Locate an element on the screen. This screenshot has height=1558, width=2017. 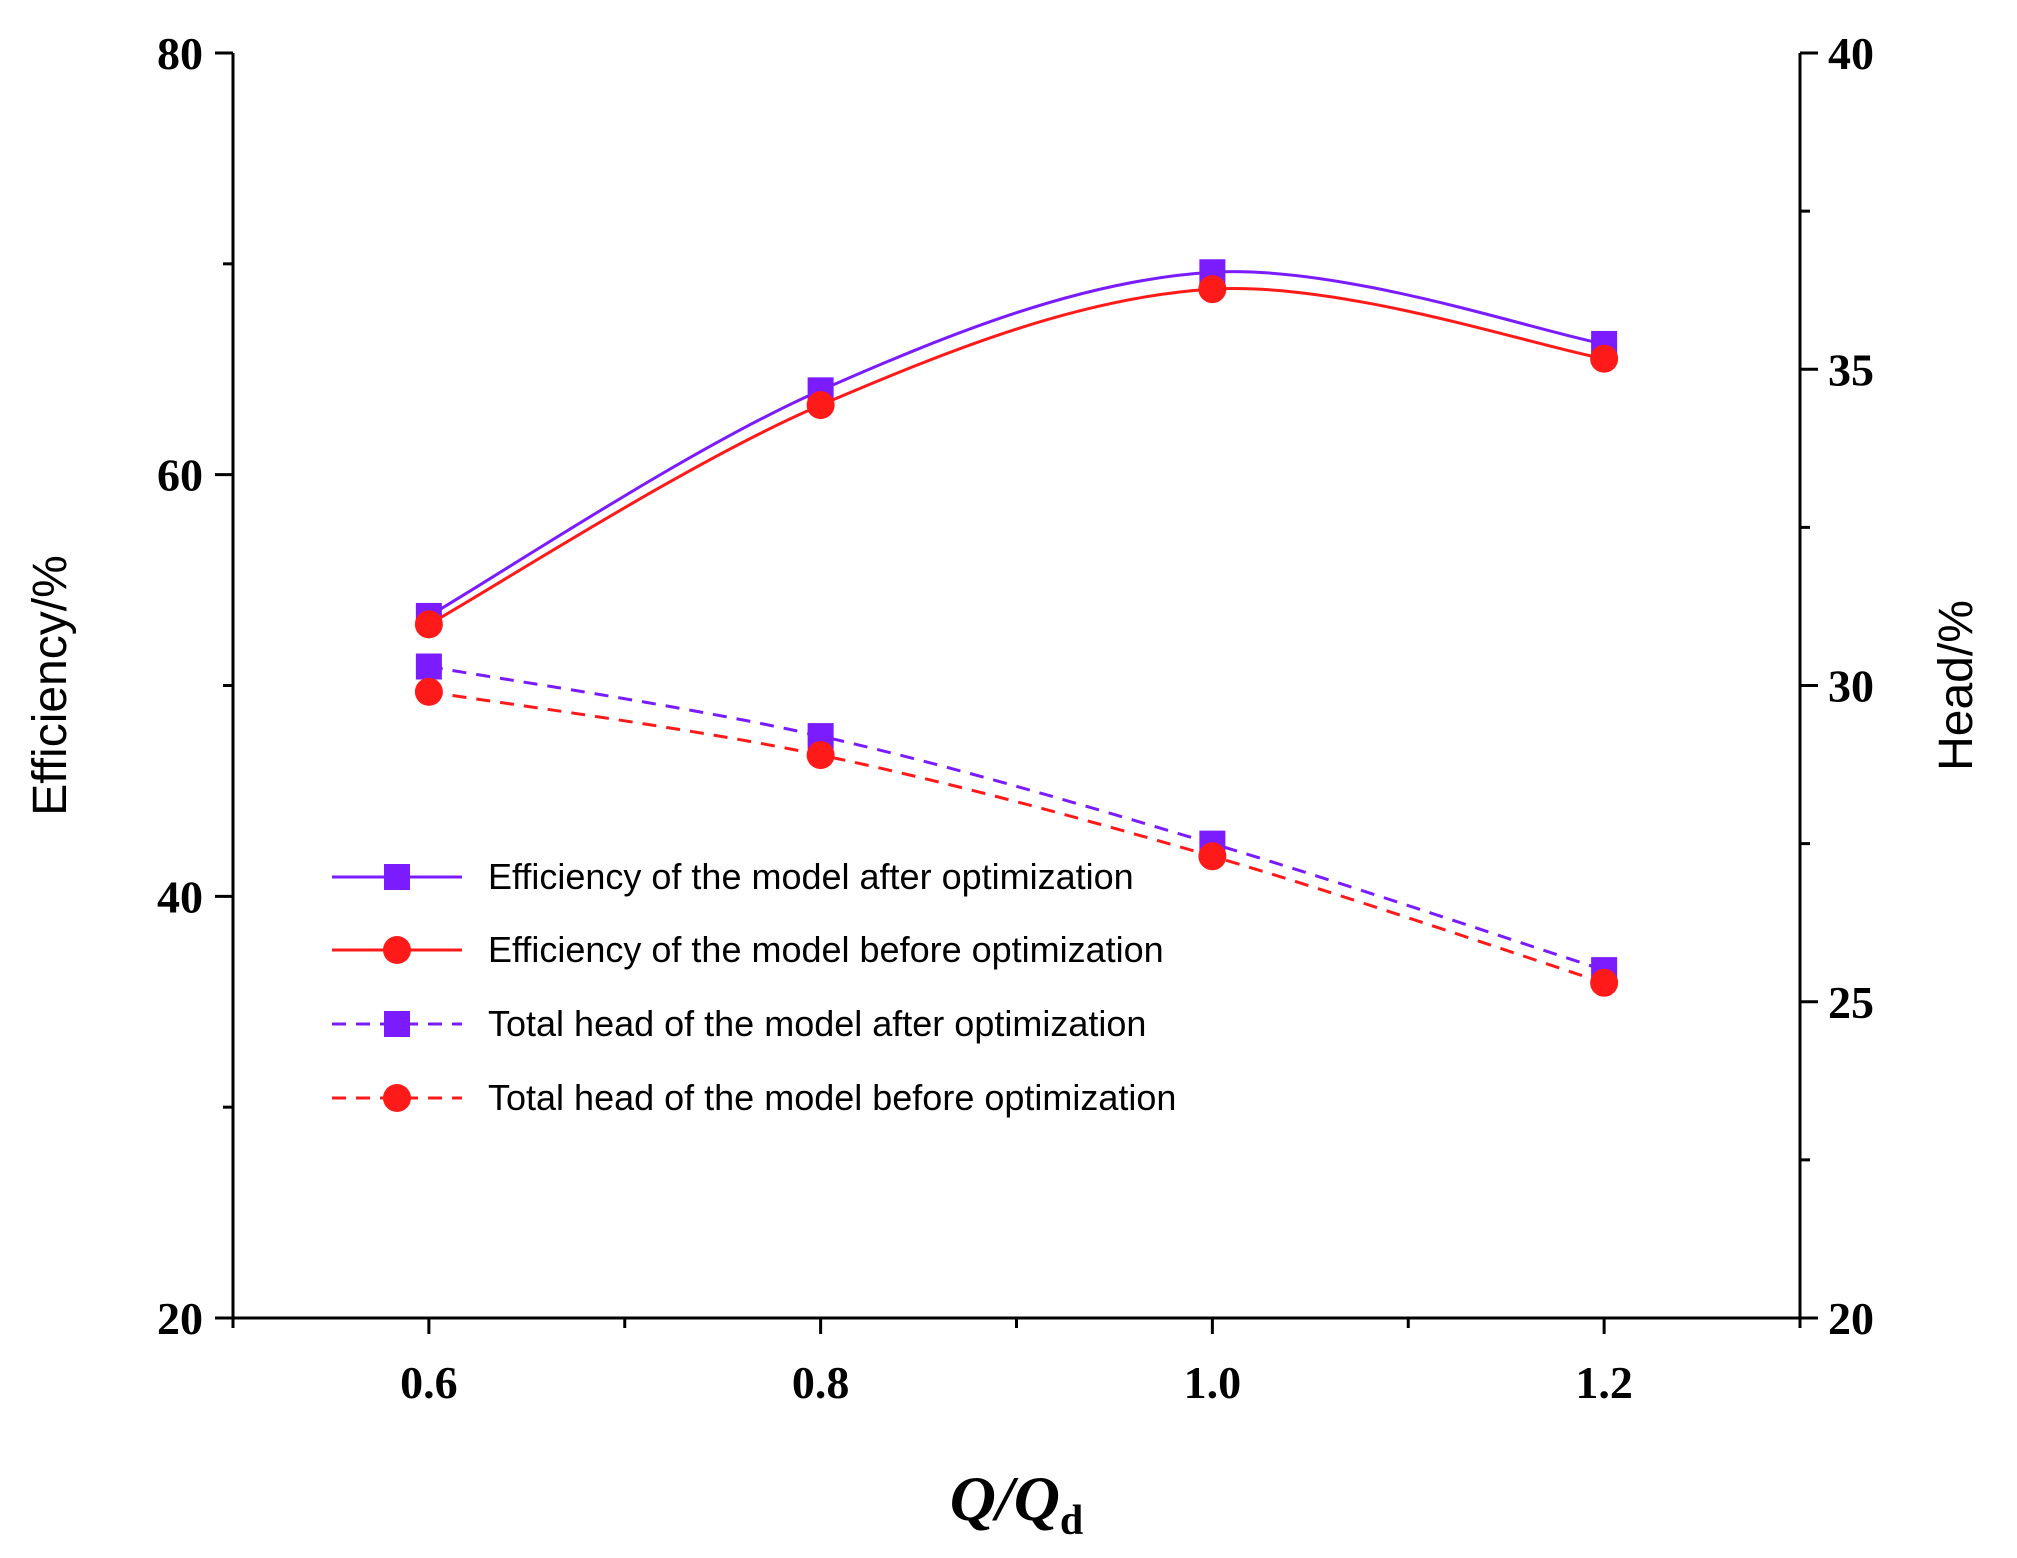
right-tick-label: 35 is located at coordinates (1851, 369).